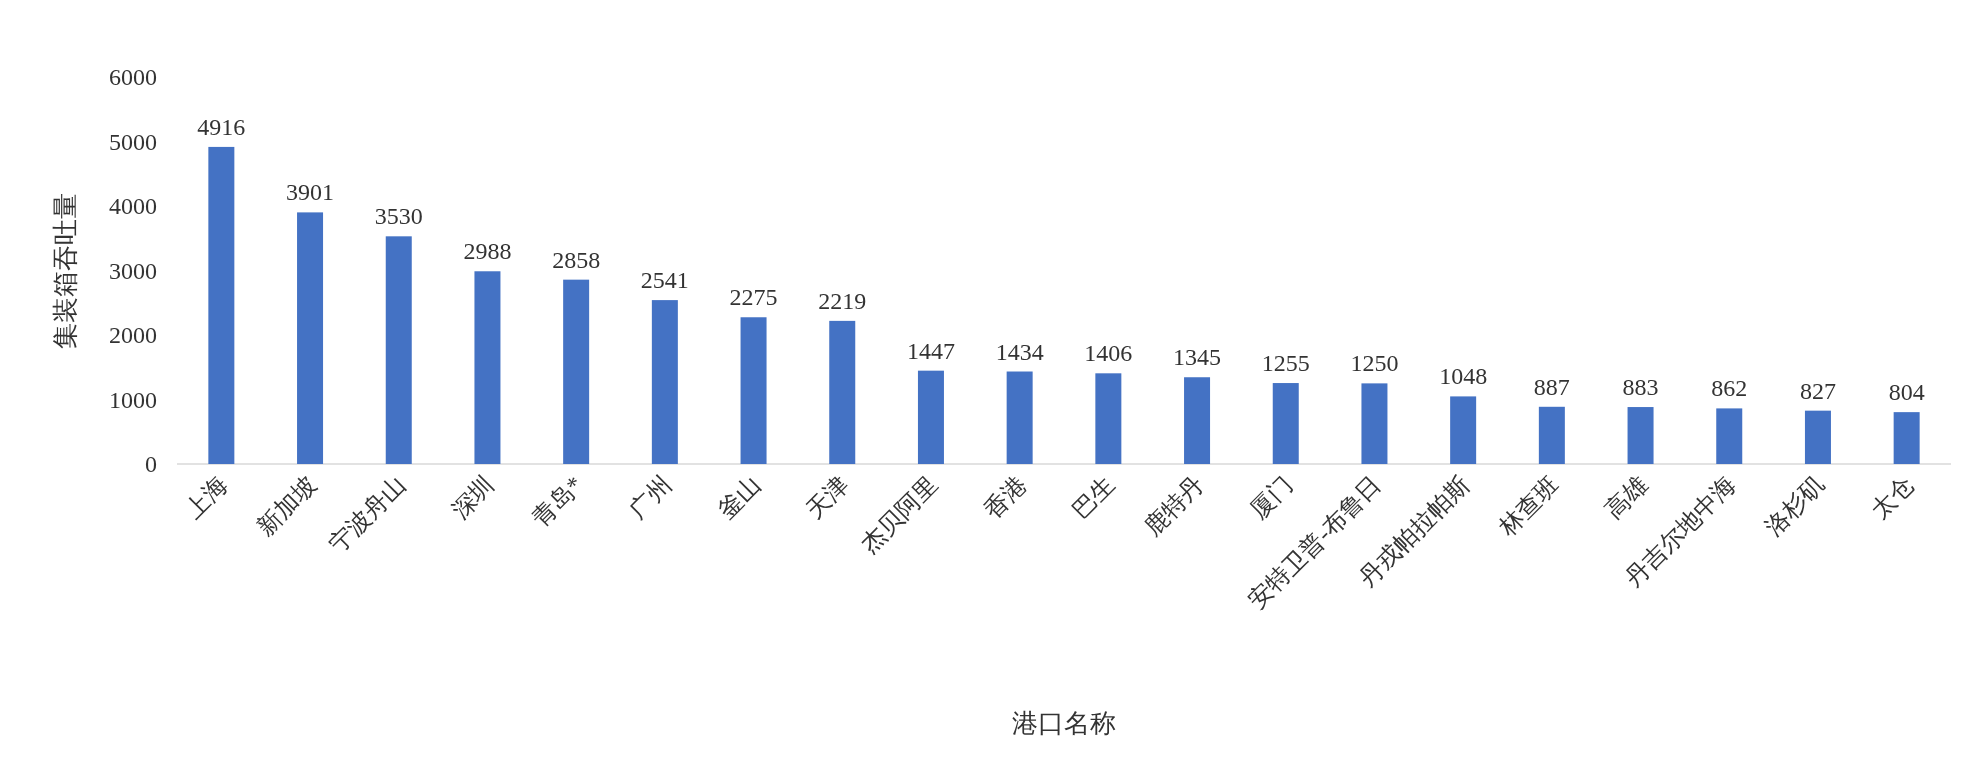 This screenshot has height=772, width=1987. Describe the element at coordinates (1174, 506) in the screenshot. I see `x-tick-label: 鹿特丹` at that location.